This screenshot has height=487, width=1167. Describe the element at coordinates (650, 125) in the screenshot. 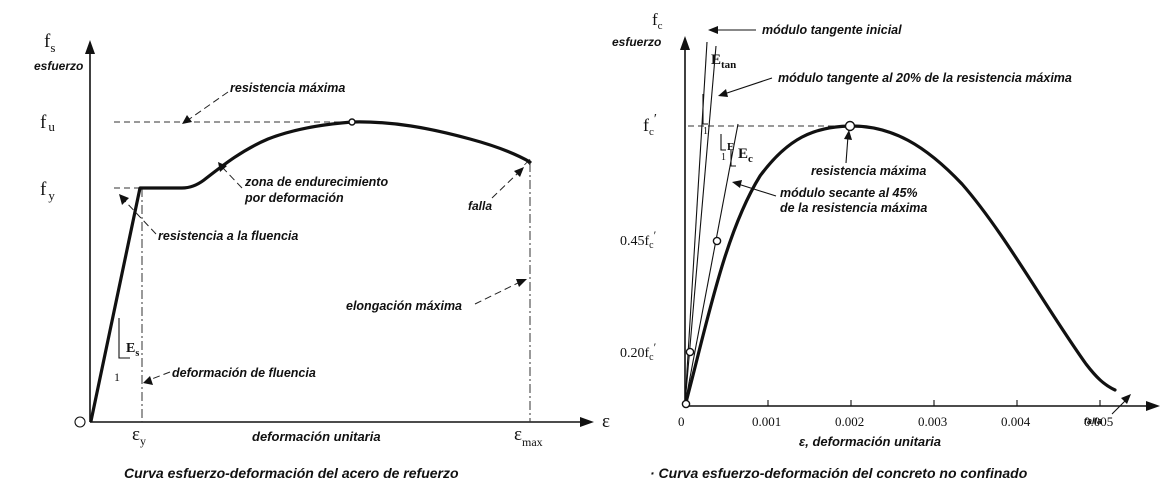

I see `concrete-fc-label: fc′` at that location.